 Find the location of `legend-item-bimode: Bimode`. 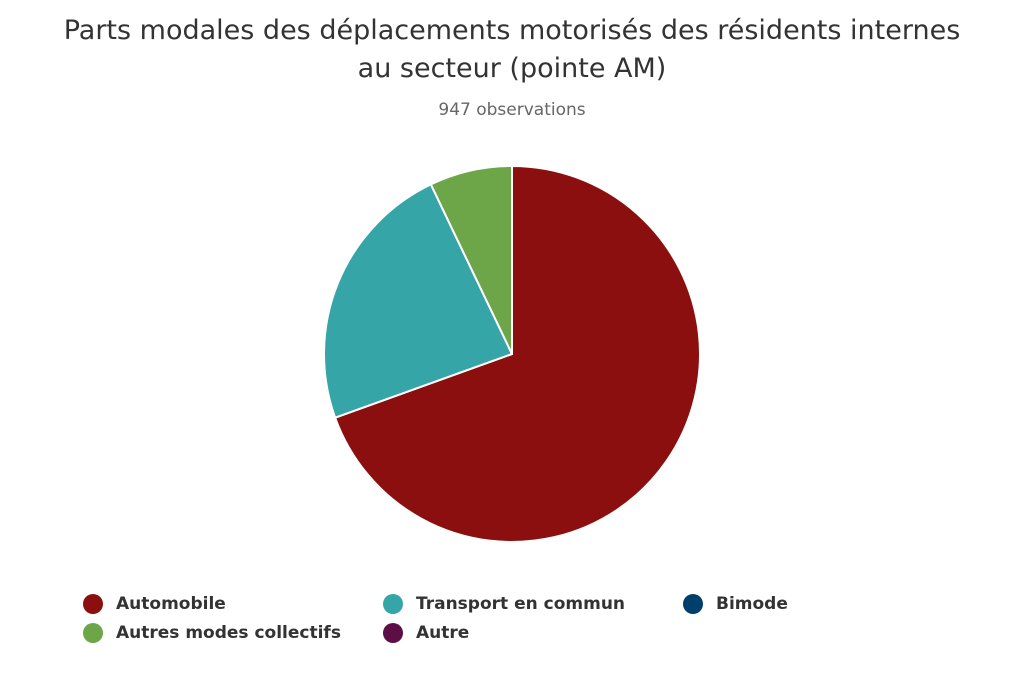

legend-item-bimode: Bimode is located at coordinates (735, 604).